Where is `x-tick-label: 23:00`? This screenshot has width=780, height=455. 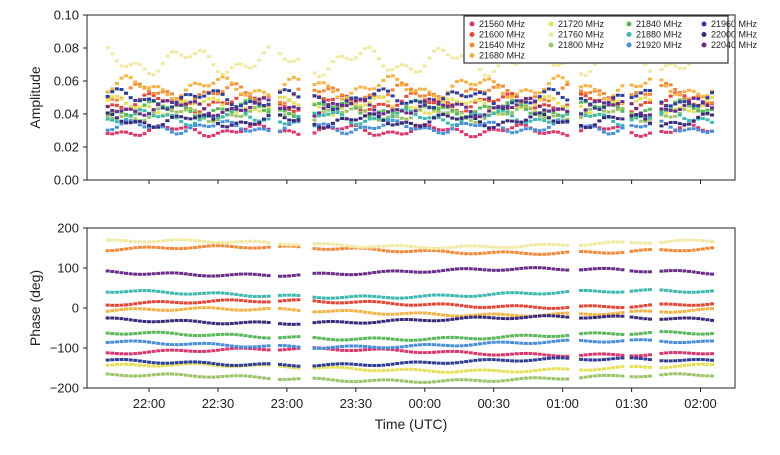 x-tick-label: 23:00 is located at coordinates (287, 403).